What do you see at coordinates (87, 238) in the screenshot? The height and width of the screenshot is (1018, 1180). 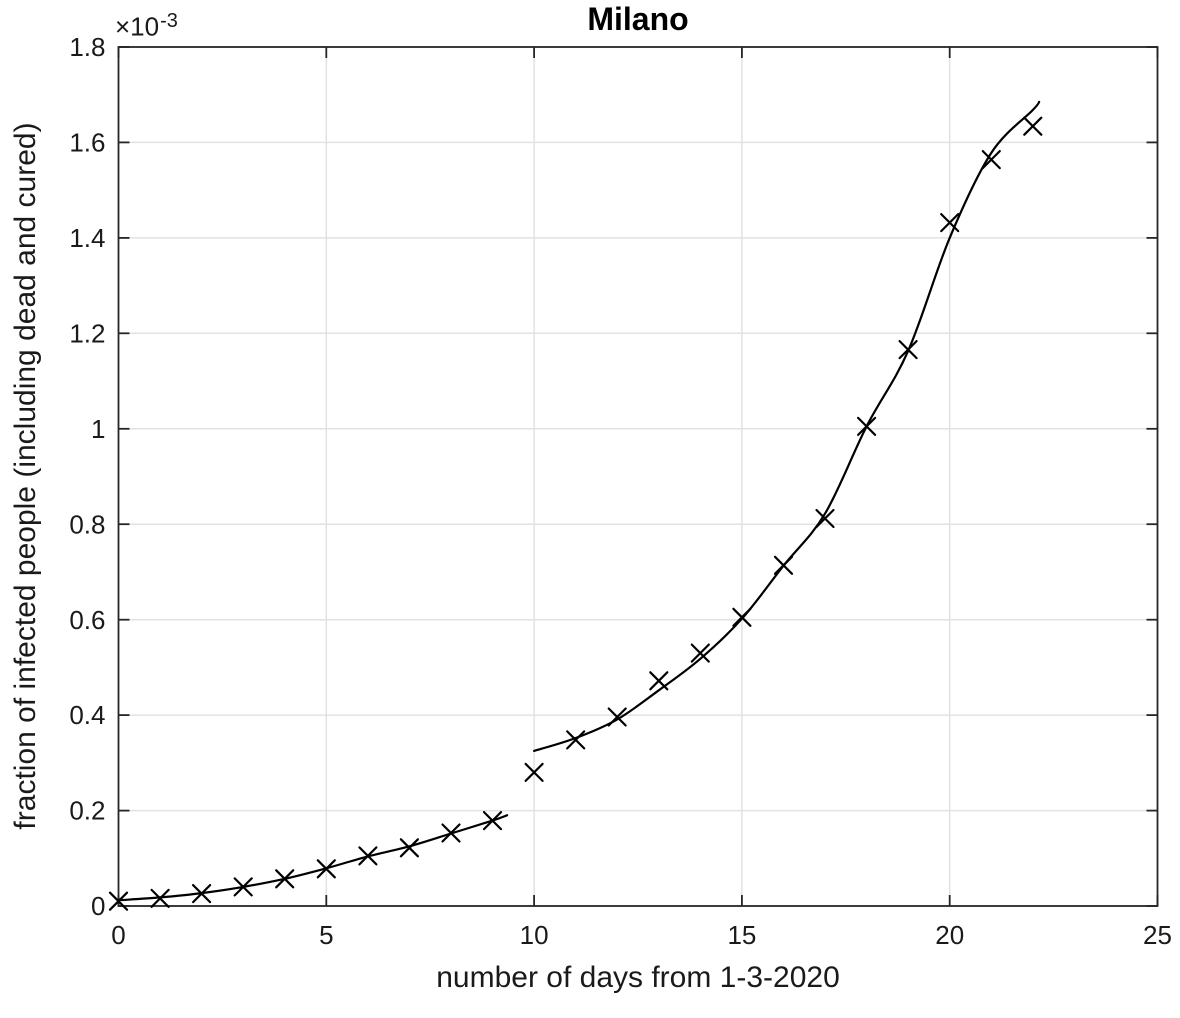 I see `y-tick-label: 1.4` at bounding box center [87, 238].